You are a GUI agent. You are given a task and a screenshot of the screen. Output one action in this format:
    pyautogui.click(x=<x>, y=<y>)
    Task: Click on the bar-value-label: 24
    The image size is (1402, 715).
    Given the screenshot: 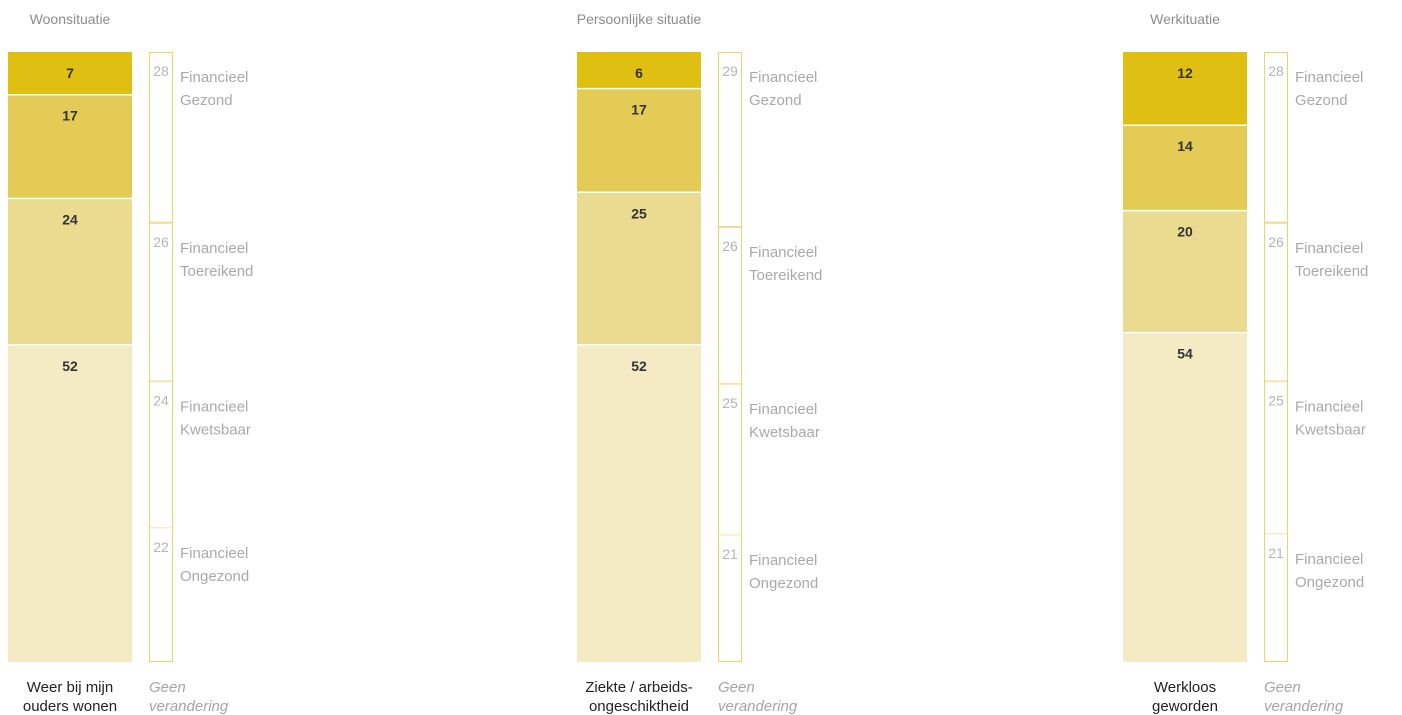 What is the action you would take?
    pyautogui.click(x=70, y=219)
    